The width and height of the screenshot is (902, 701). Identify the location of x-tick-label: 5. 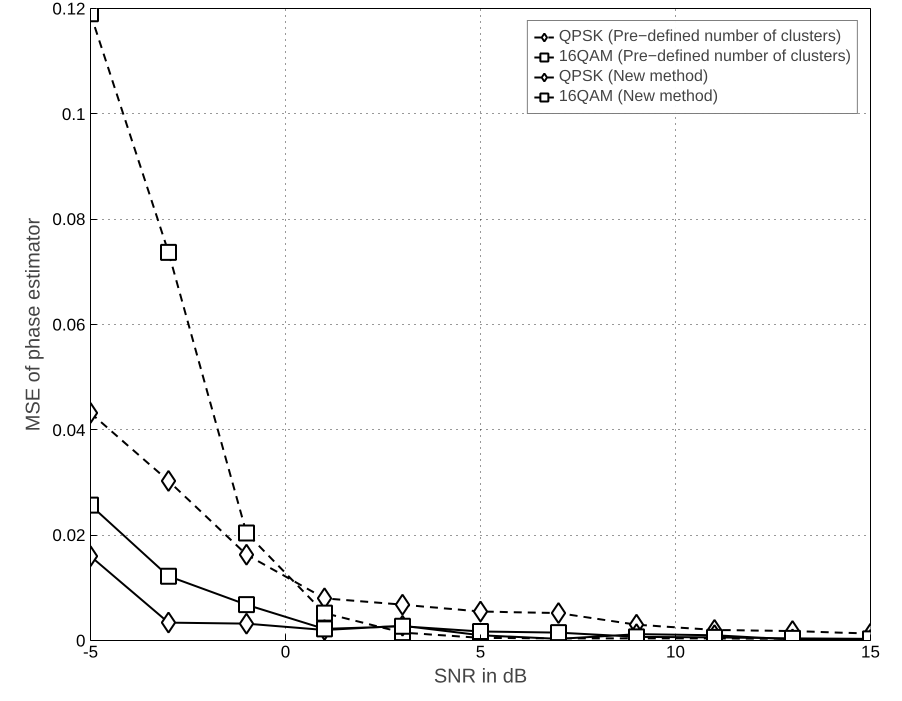
(481, 652).